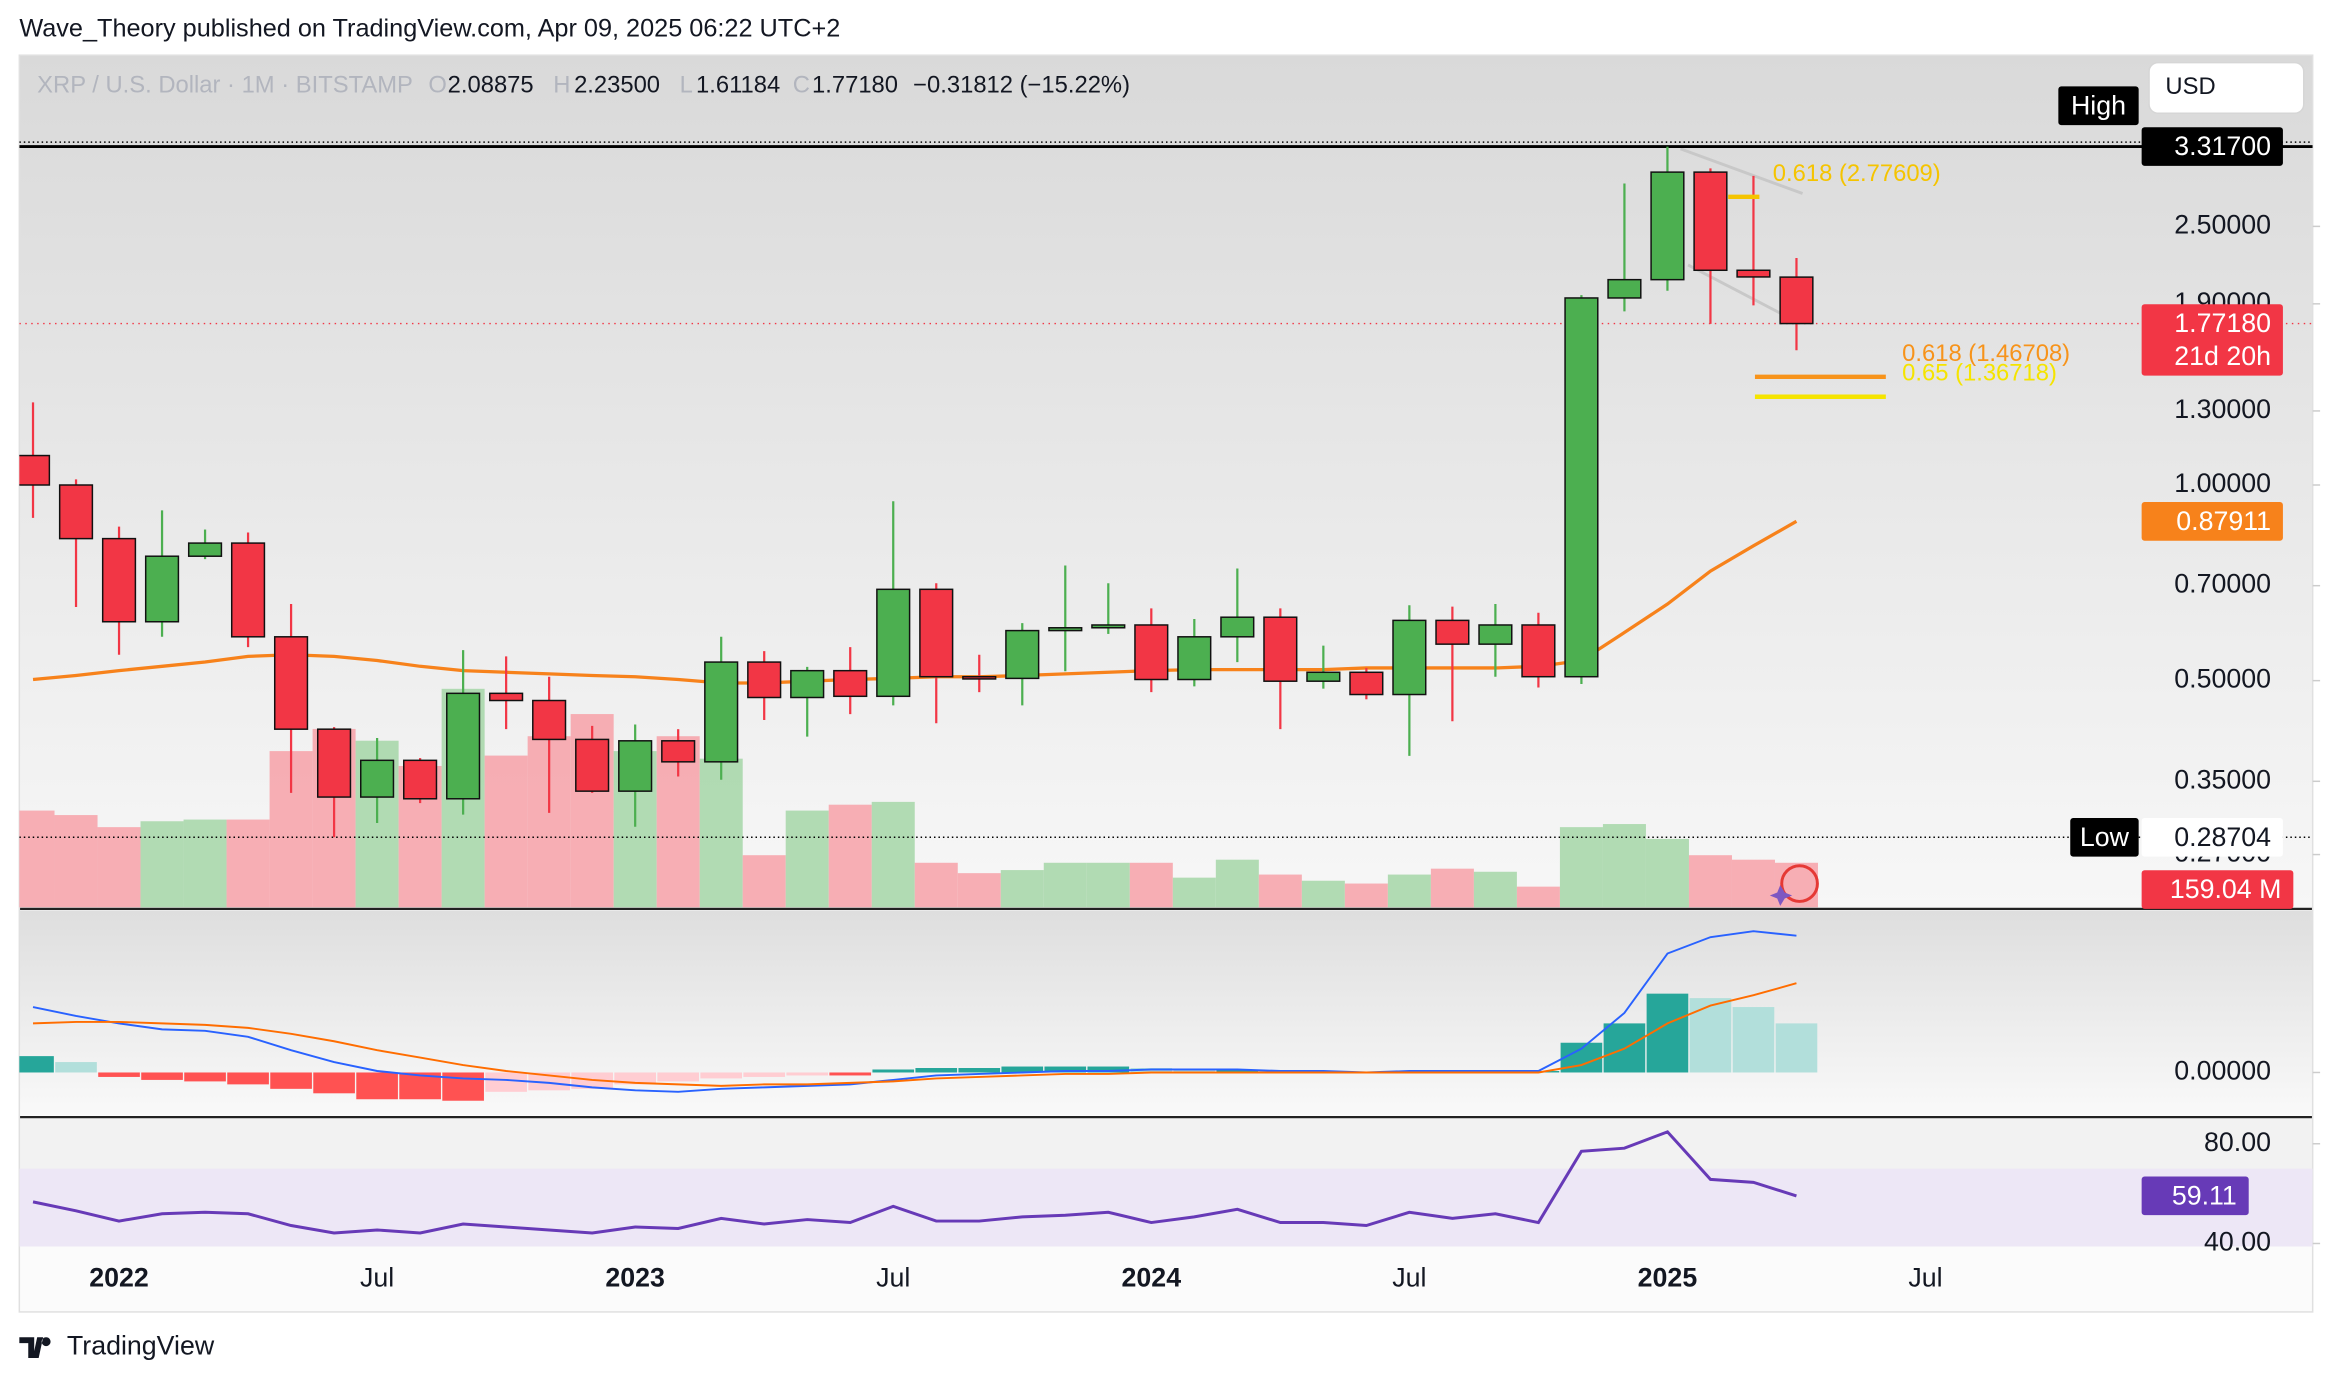 The height and width of the screenshot is (1382, 2332). Describe the element at coordinates (2222, 483) in the screenshot. I see `y-tick-label: 1.00000` at that location.